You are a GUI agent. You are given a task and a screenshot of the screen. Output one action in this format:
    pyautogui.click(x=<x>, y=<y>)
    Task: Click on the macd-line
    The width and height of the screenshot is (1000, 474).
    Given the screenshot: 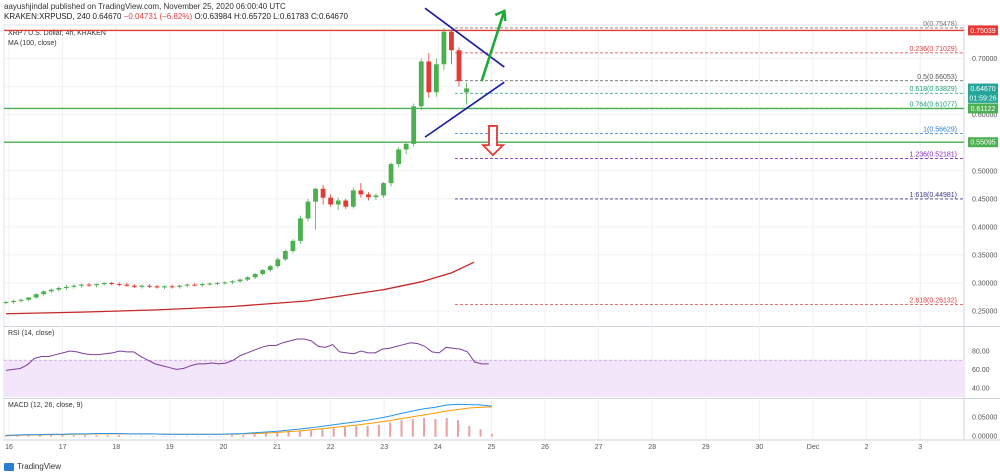 What is the action you would take?
    pyautogui.click(x=248, y=419)
    